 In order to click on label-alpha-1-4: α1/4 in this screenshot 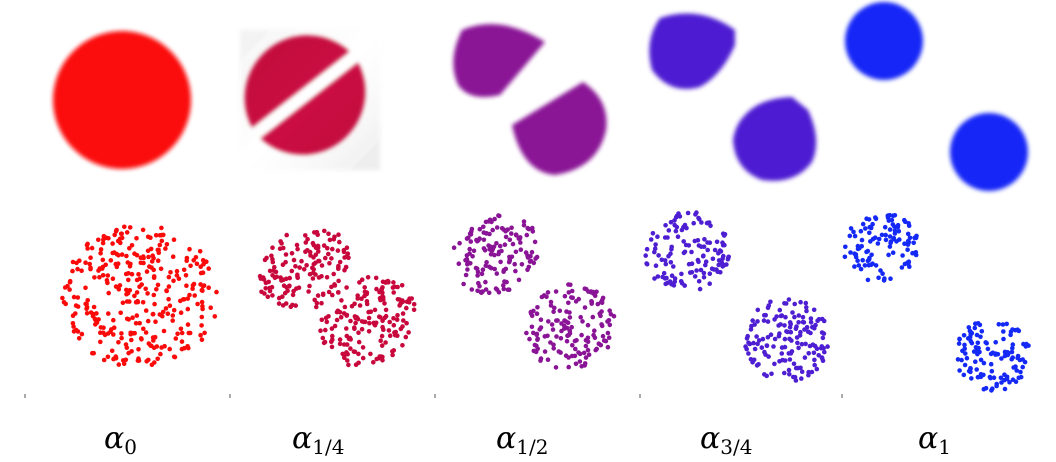, I will do `click(318, 440)`.